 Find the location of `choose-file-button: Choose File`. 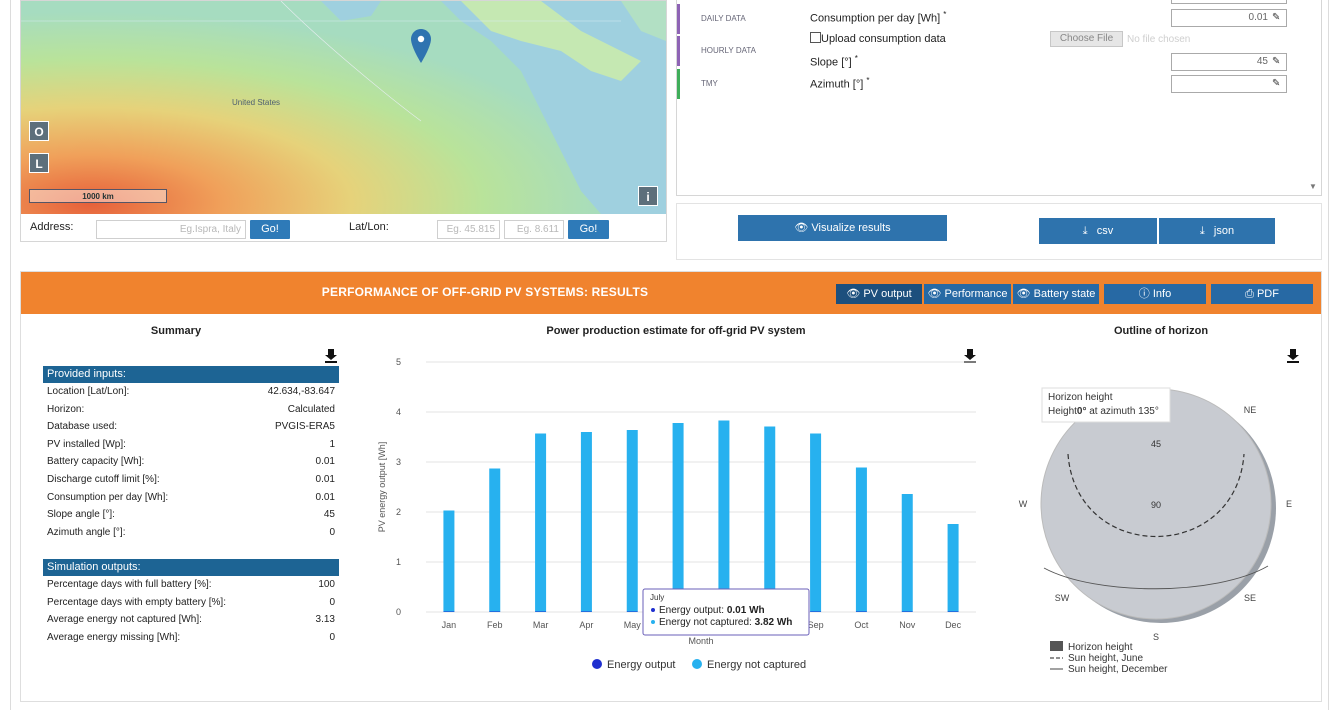

choose-file-button: Choose File is located at coordinates (1086, 39).